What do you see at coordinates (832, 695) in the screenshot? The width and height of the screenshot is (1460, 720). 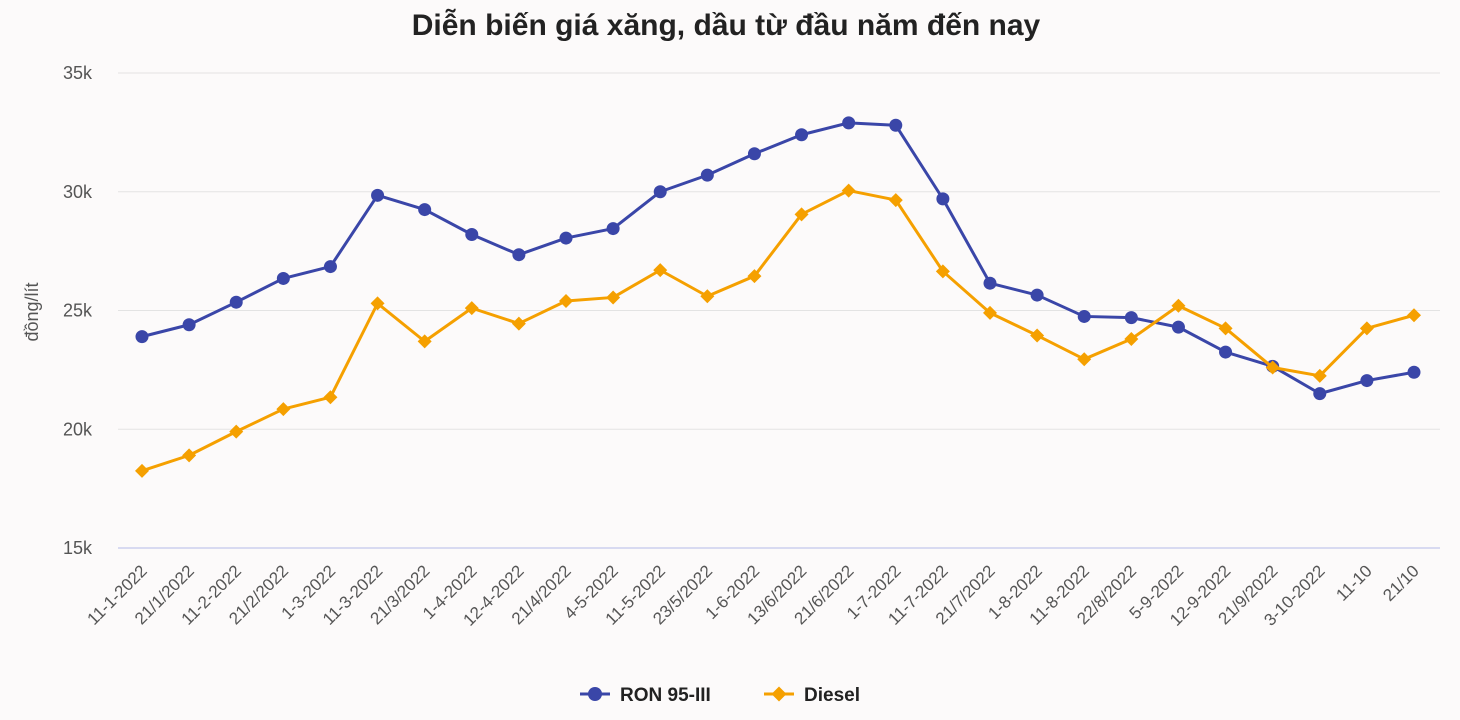 I see `legend-label: Diesel` at bounding box center [832, 695].